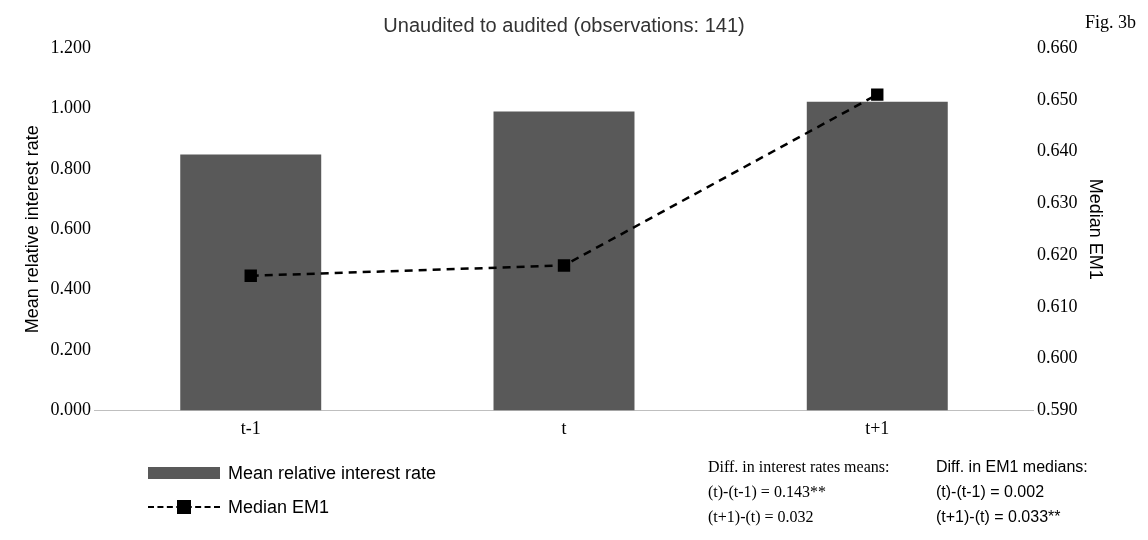 This screenshot has width=1148, height=540. I want to click on y-tick-label: 1.000, so click(71, 107).